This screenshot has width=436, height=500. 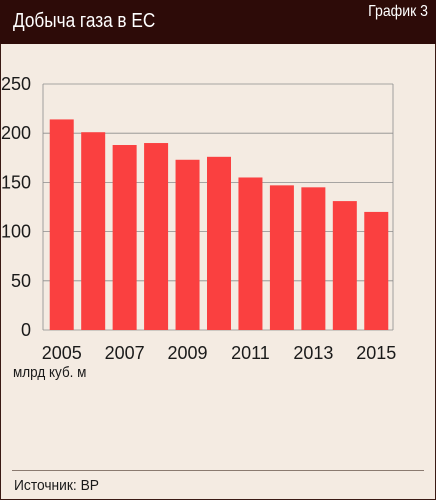 What do you see at coordinates (16, 207) in the screenshot?
I see `y-tick-labels: 0 50 100 150 200 250` at bounding box center [16, 207].